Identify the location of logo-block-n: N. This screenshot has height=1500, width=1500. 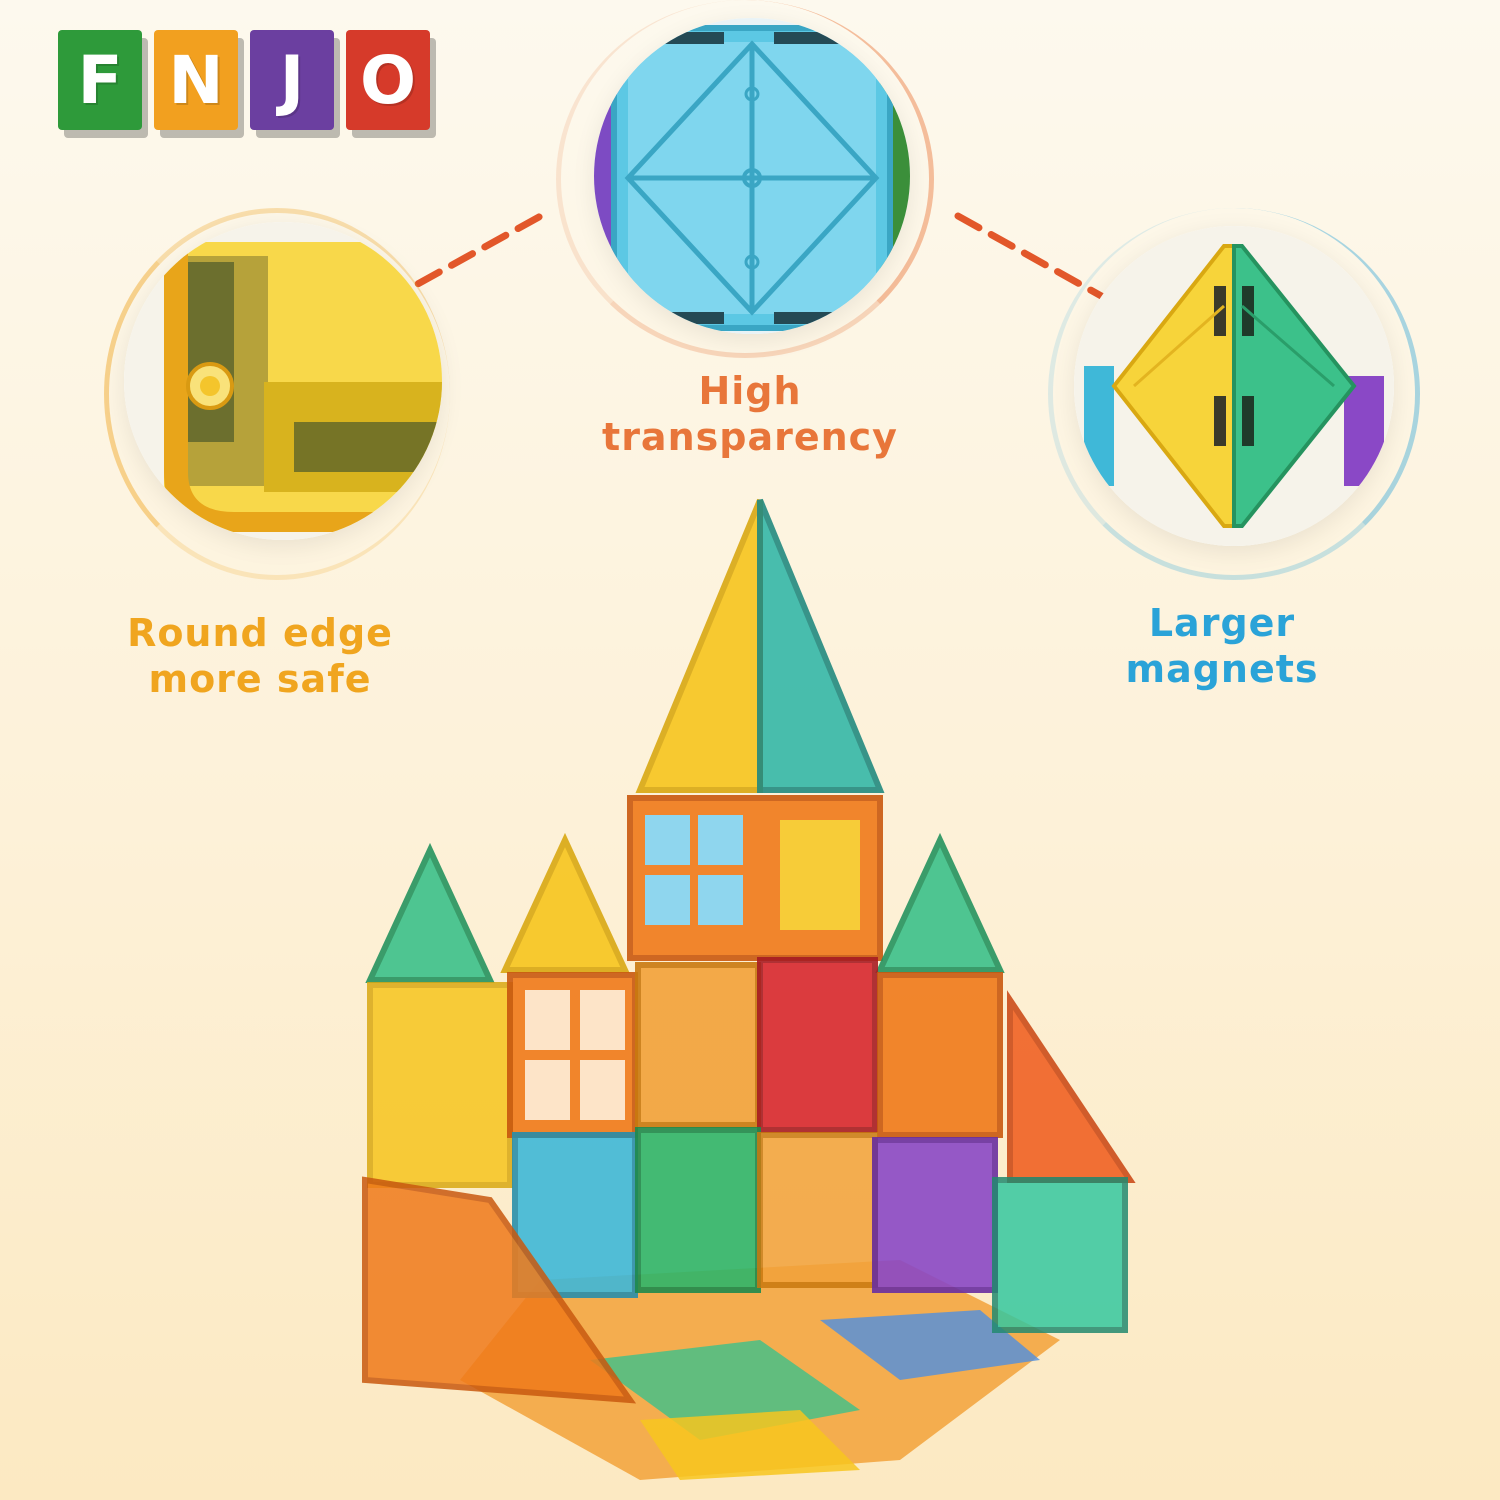
(196, 80).